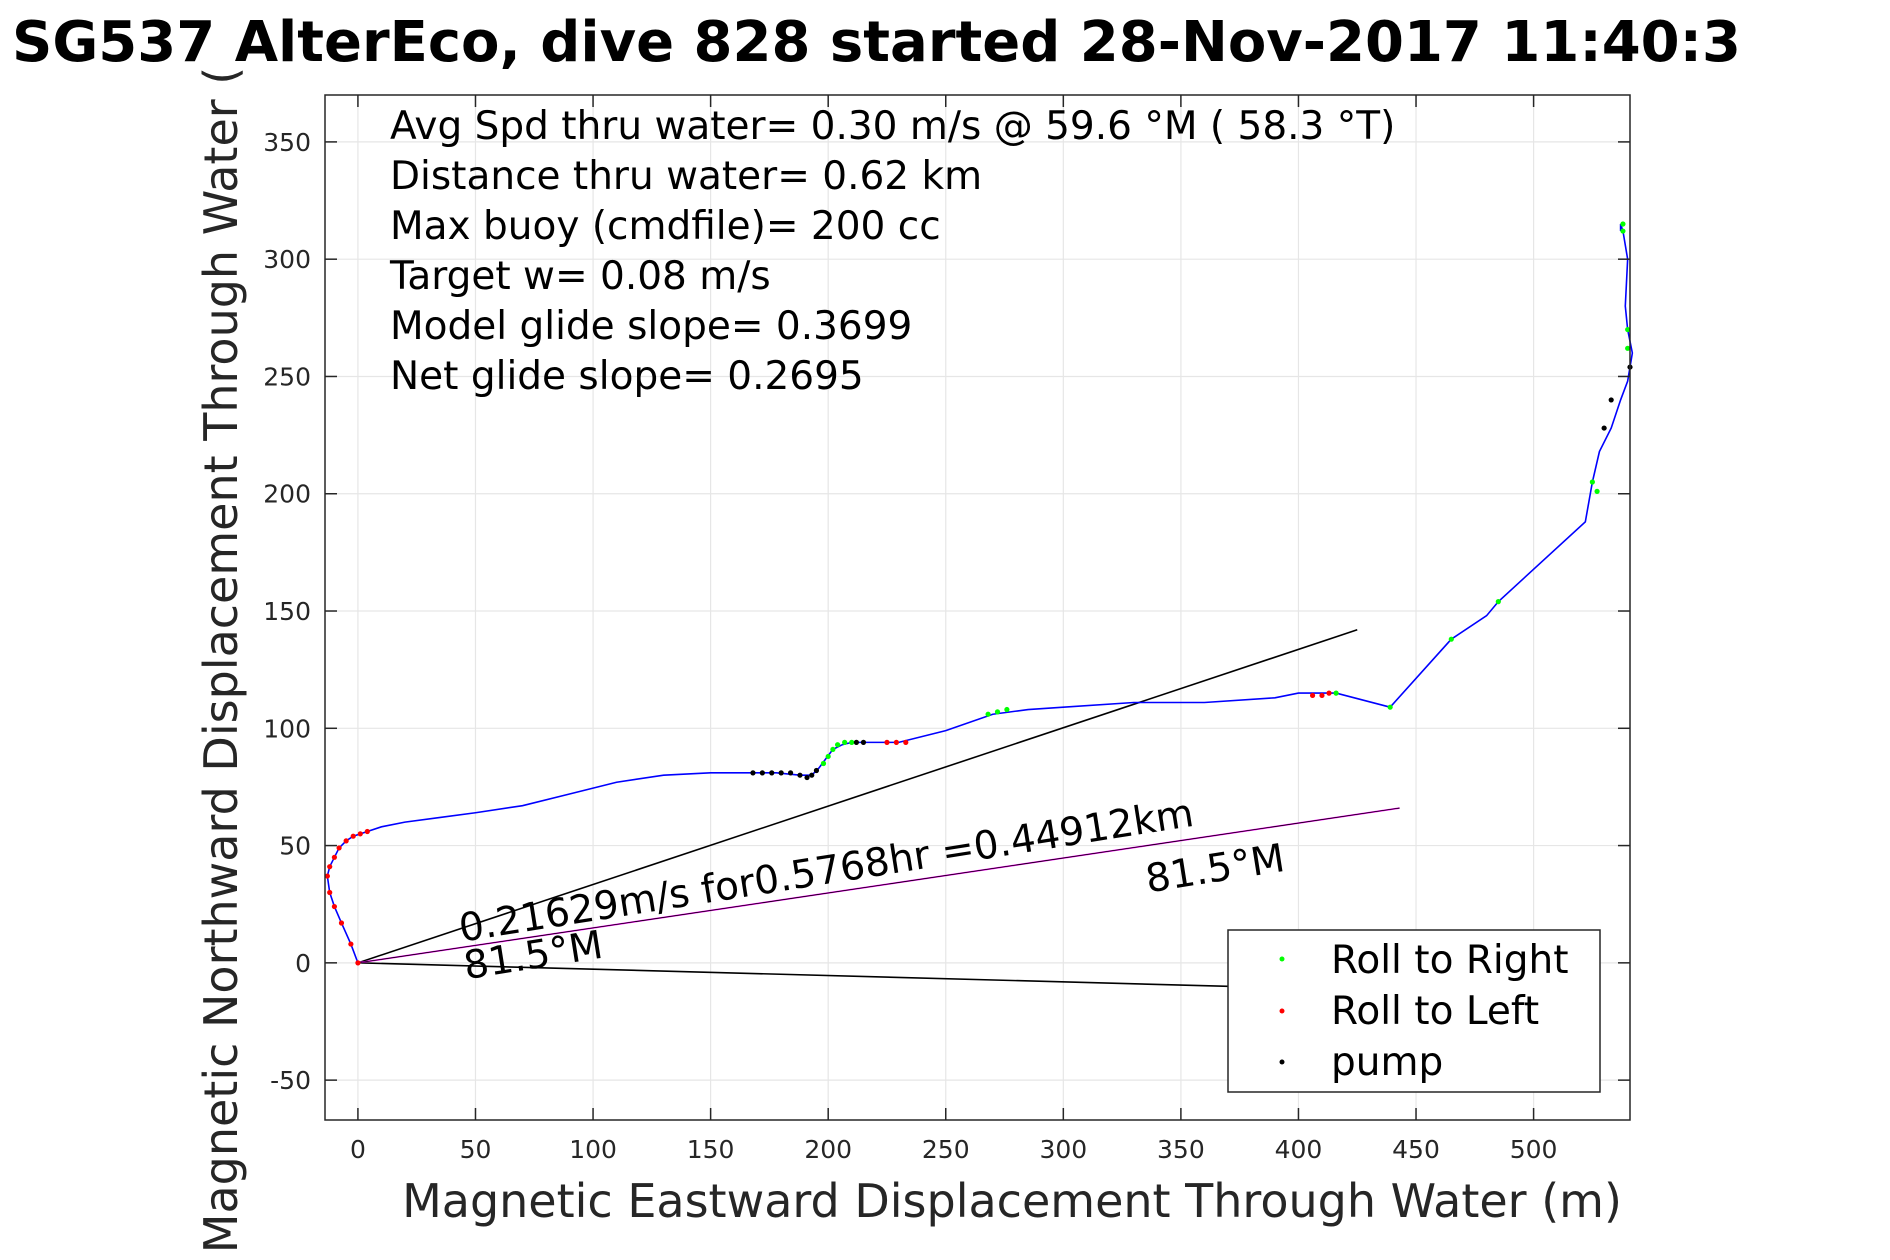  Describe the element at coordinates (290, 1080) in the screenshot. I see `y-tick-label: -50` at that location.